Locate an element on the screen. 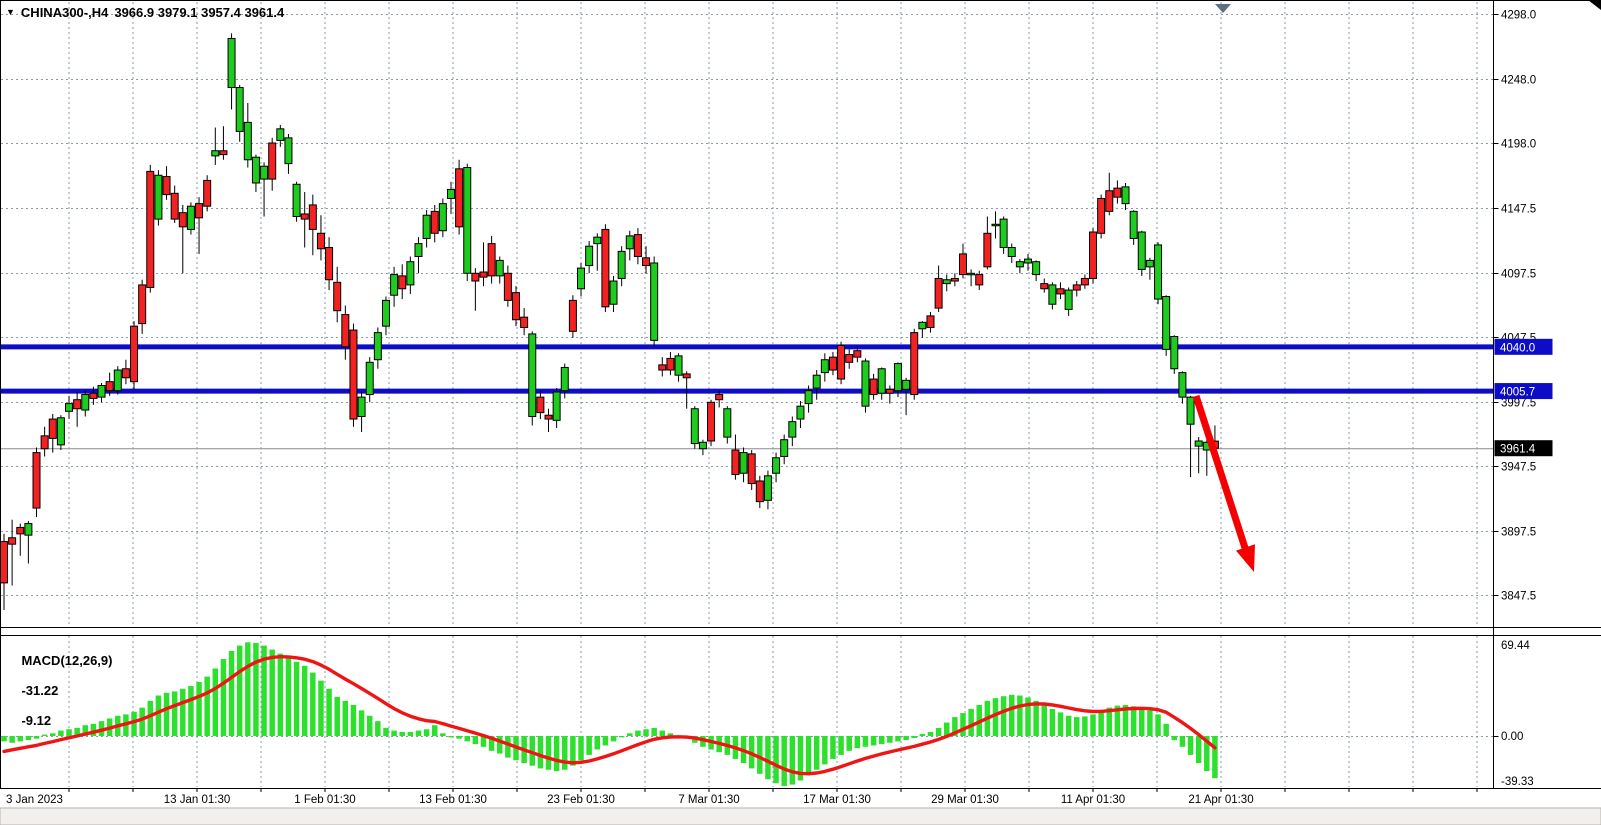 The height and width of the screenshot is (825, 1601). level-price-badge: 4005.7 is located at coordinates (1517, 393).